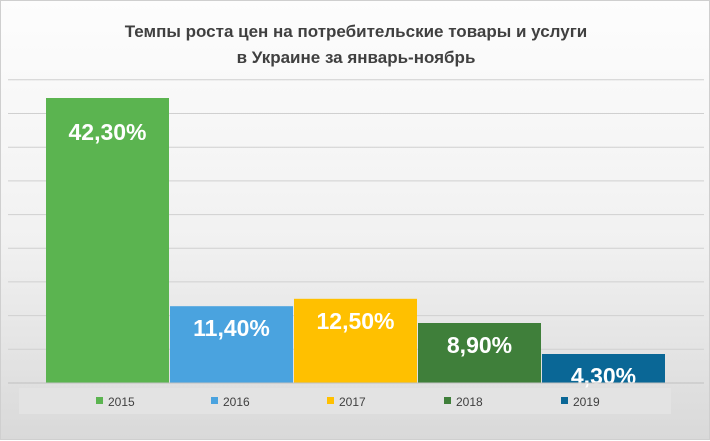 This screenshot has width=710, height=441. I want to click on bar-2016, so click(231, 344).